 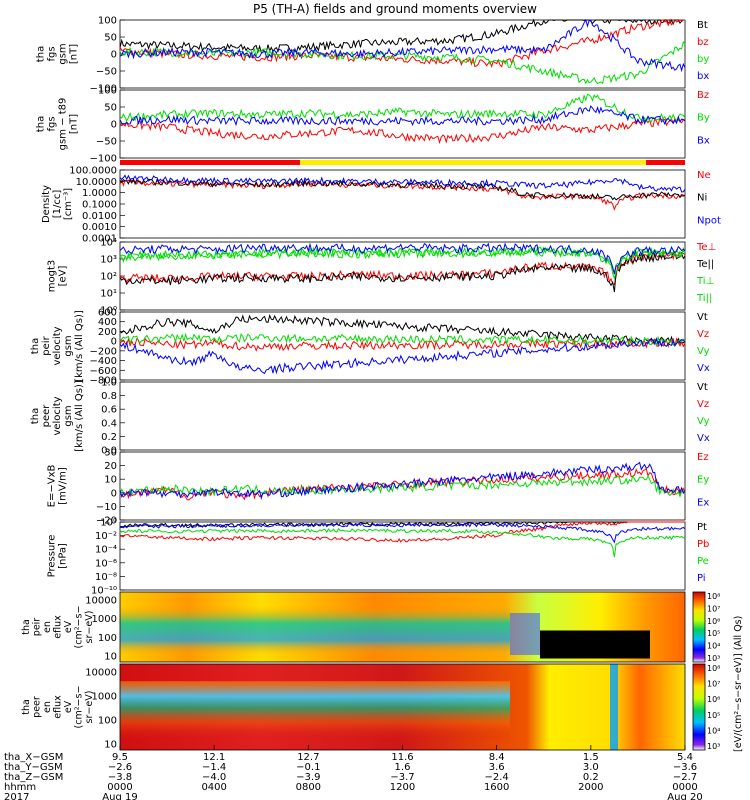 What do you see at coordinates (591, 767) in the screenshot?
I see `x-axis-value: 3.0` at bounding box center [591, 767].